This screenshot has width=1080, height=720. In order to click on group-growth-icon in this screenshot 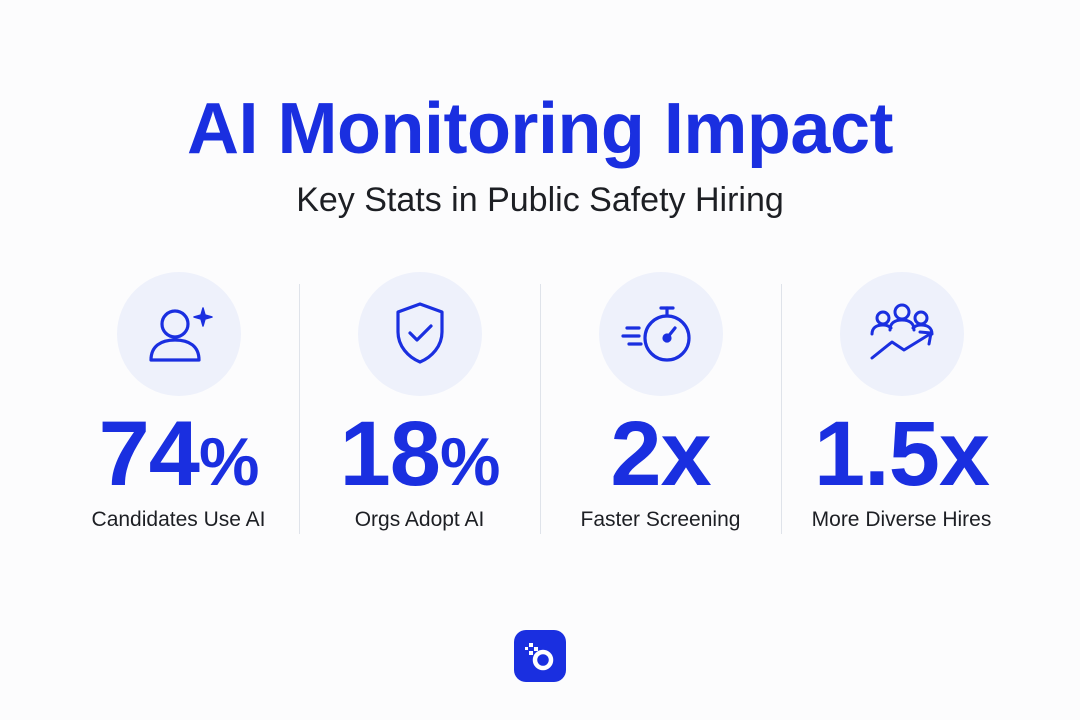, I will do `click(901, 334)`.